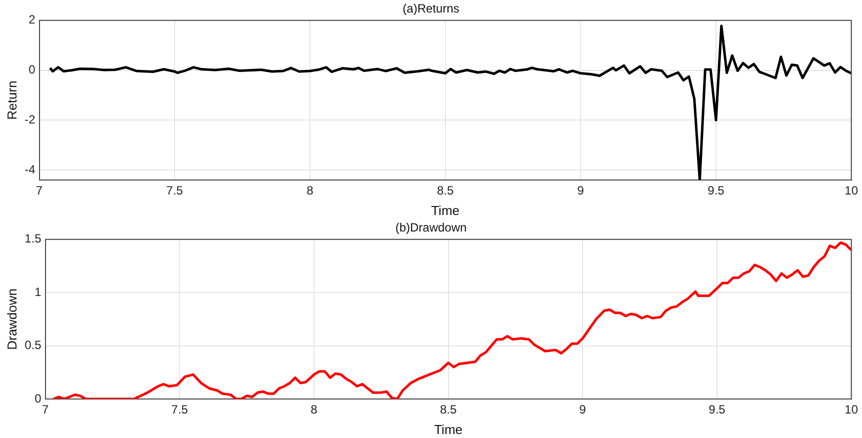 The width and height of the screenshot is (862, 438). What do you see at coordinates (30, 119) in the screenshot?
I see `y-tick-label: -2` at bounding box center [30, 119].